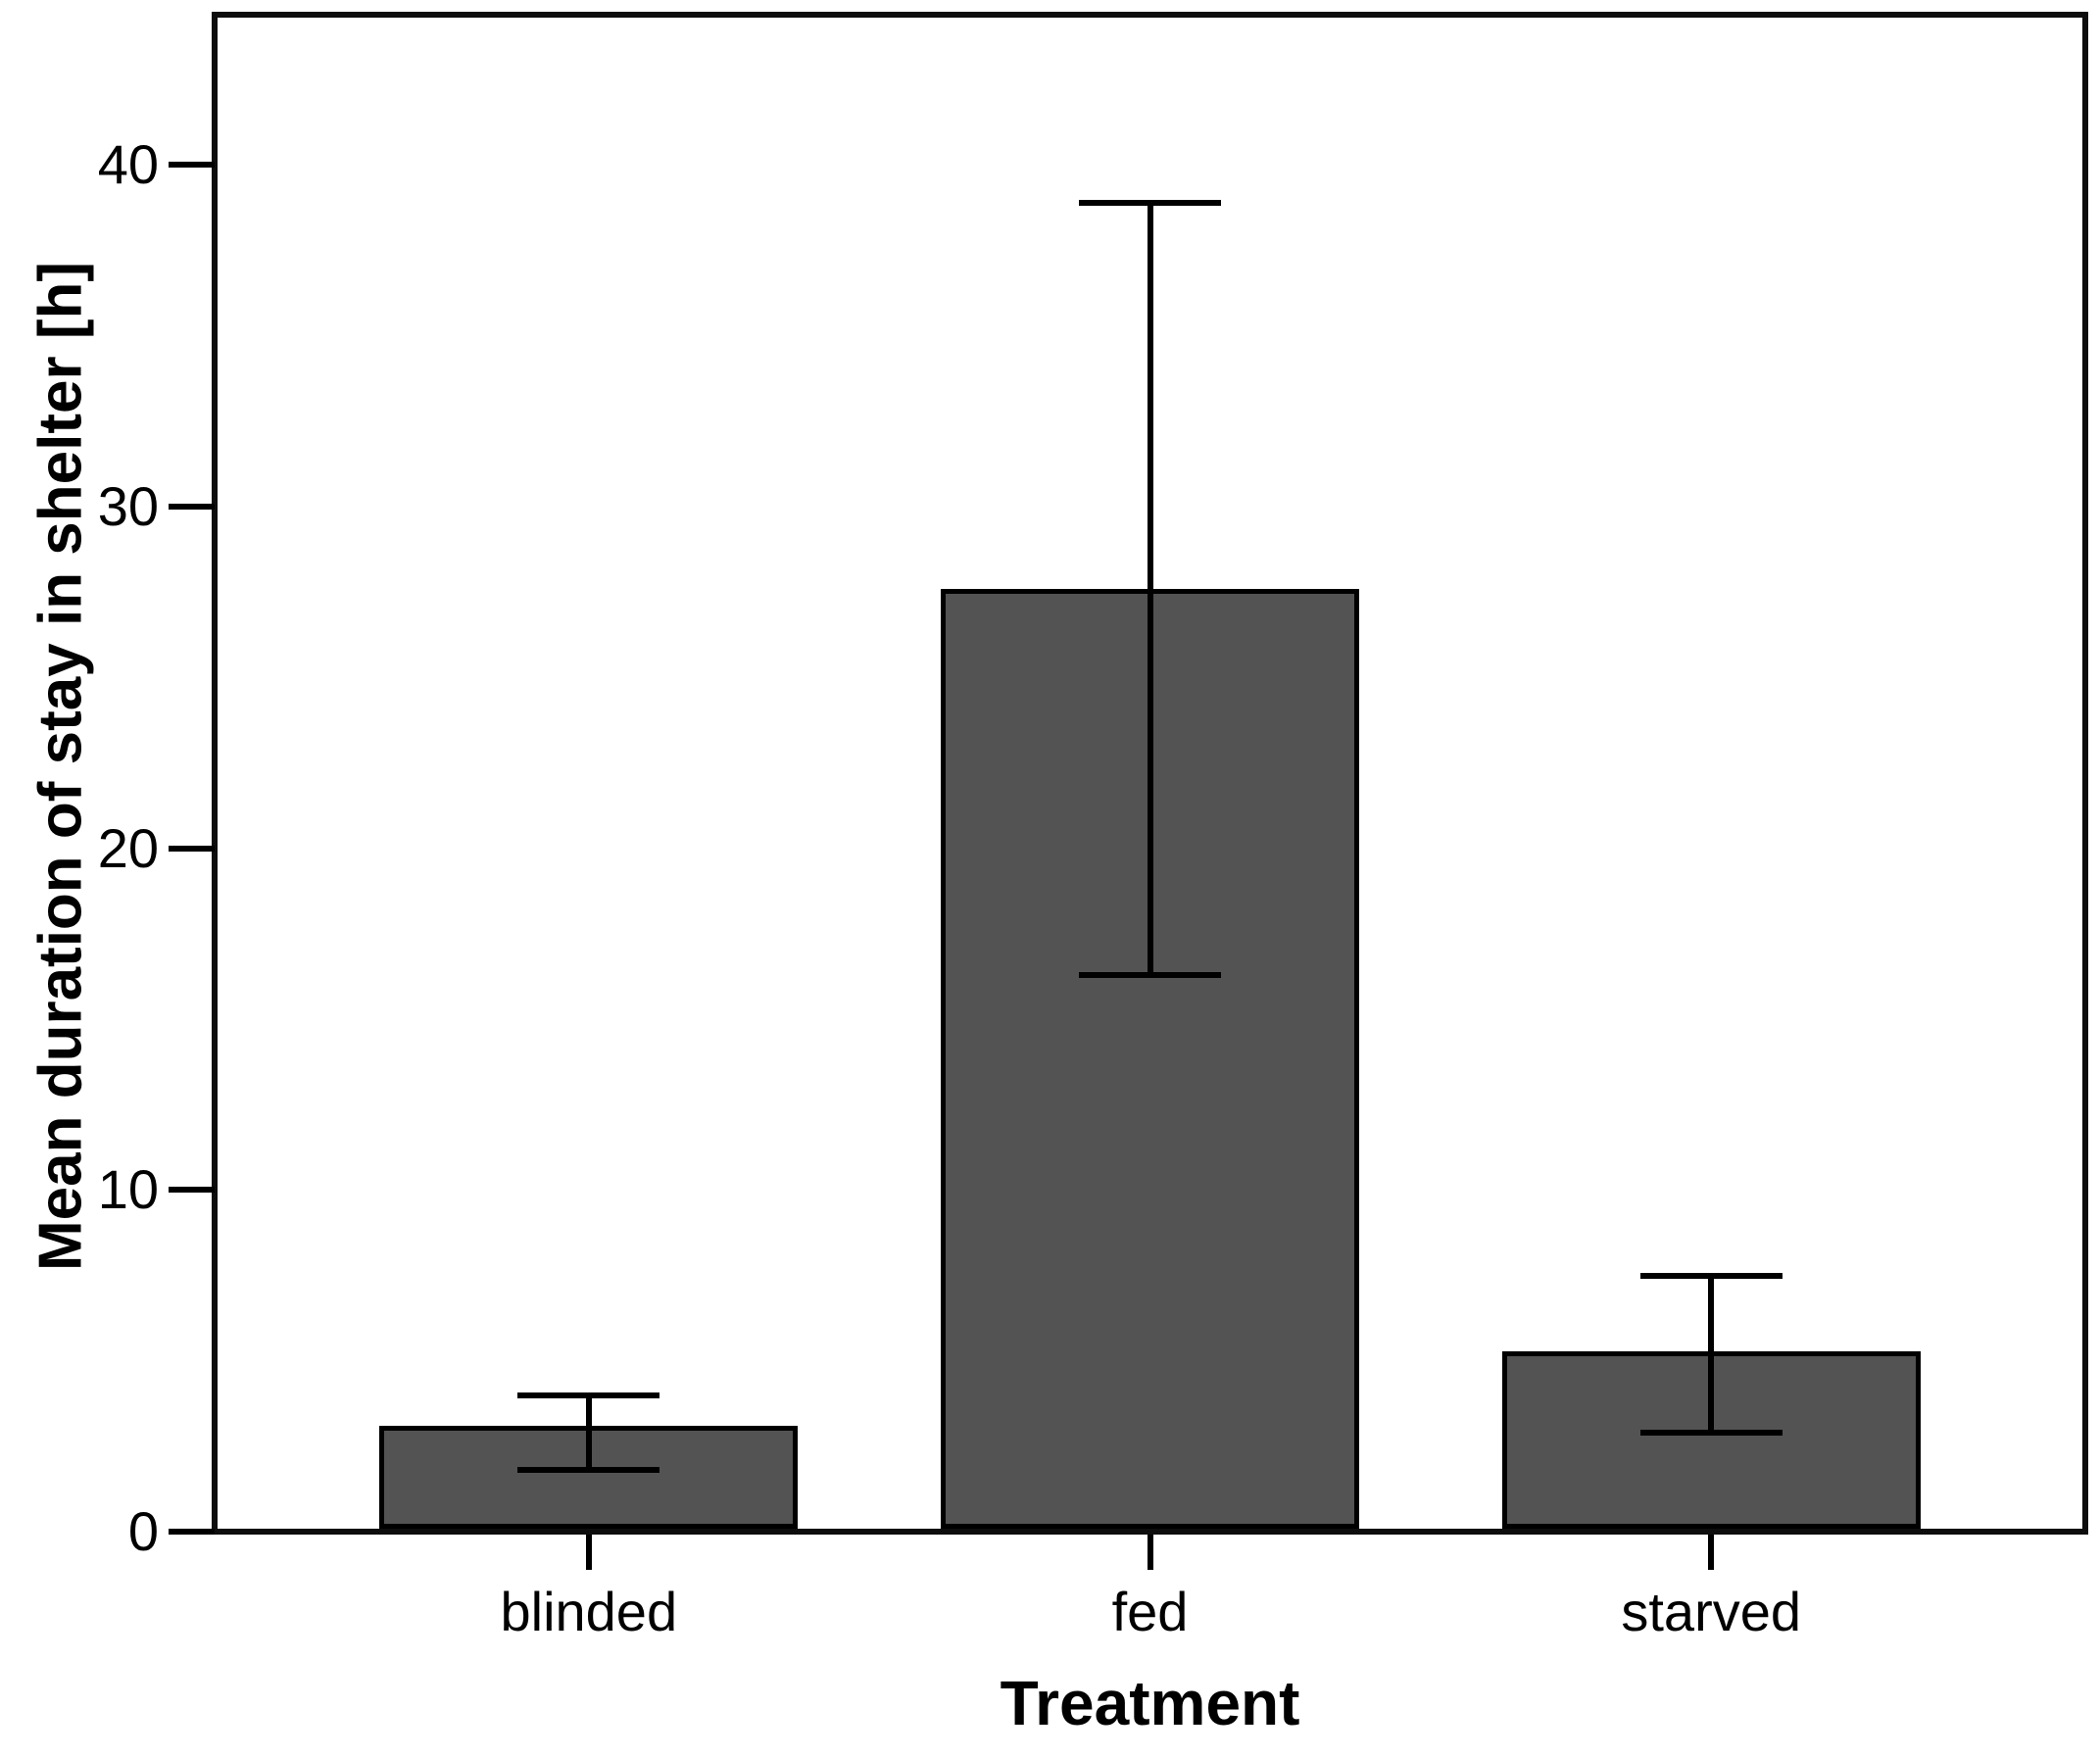  I want to click on x-axis-tick-starved, so click(1711, 1553).